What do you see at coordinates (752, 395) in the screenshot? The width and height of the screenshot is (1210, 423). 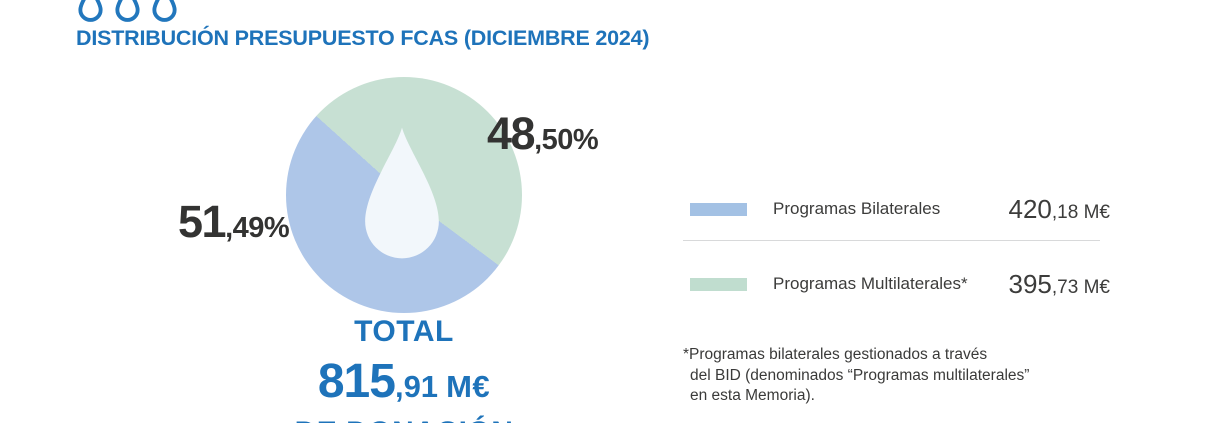 I see `footnote-line: en esta Memoria).` at bounding box center [752, 395].